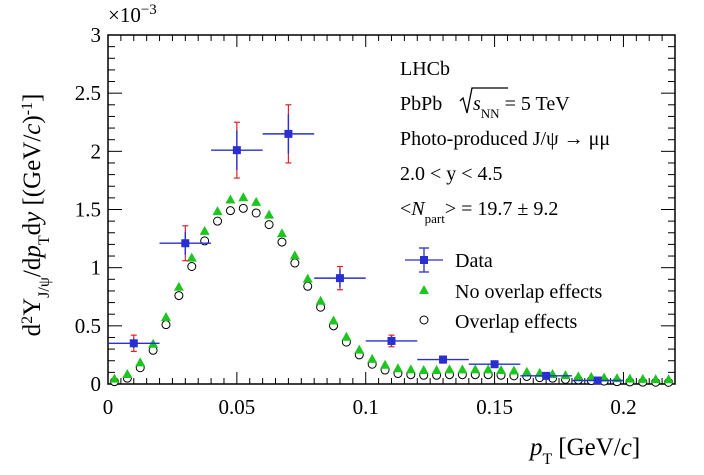 The height and width of the screenshot is (475, 704). What do you see at coordinates (96, 384) in the screenshot?
I see `y-tick-label: 0` at bounding box center [96, 384].